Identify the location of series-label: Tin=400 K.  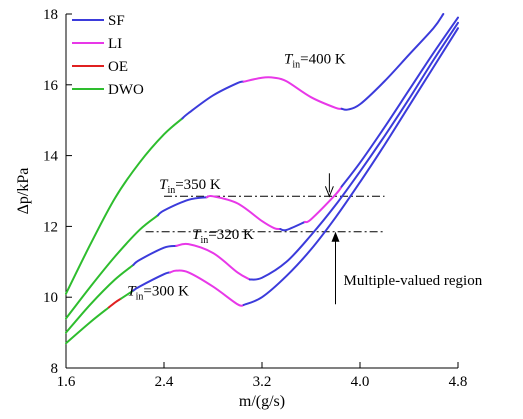
(315, 61).